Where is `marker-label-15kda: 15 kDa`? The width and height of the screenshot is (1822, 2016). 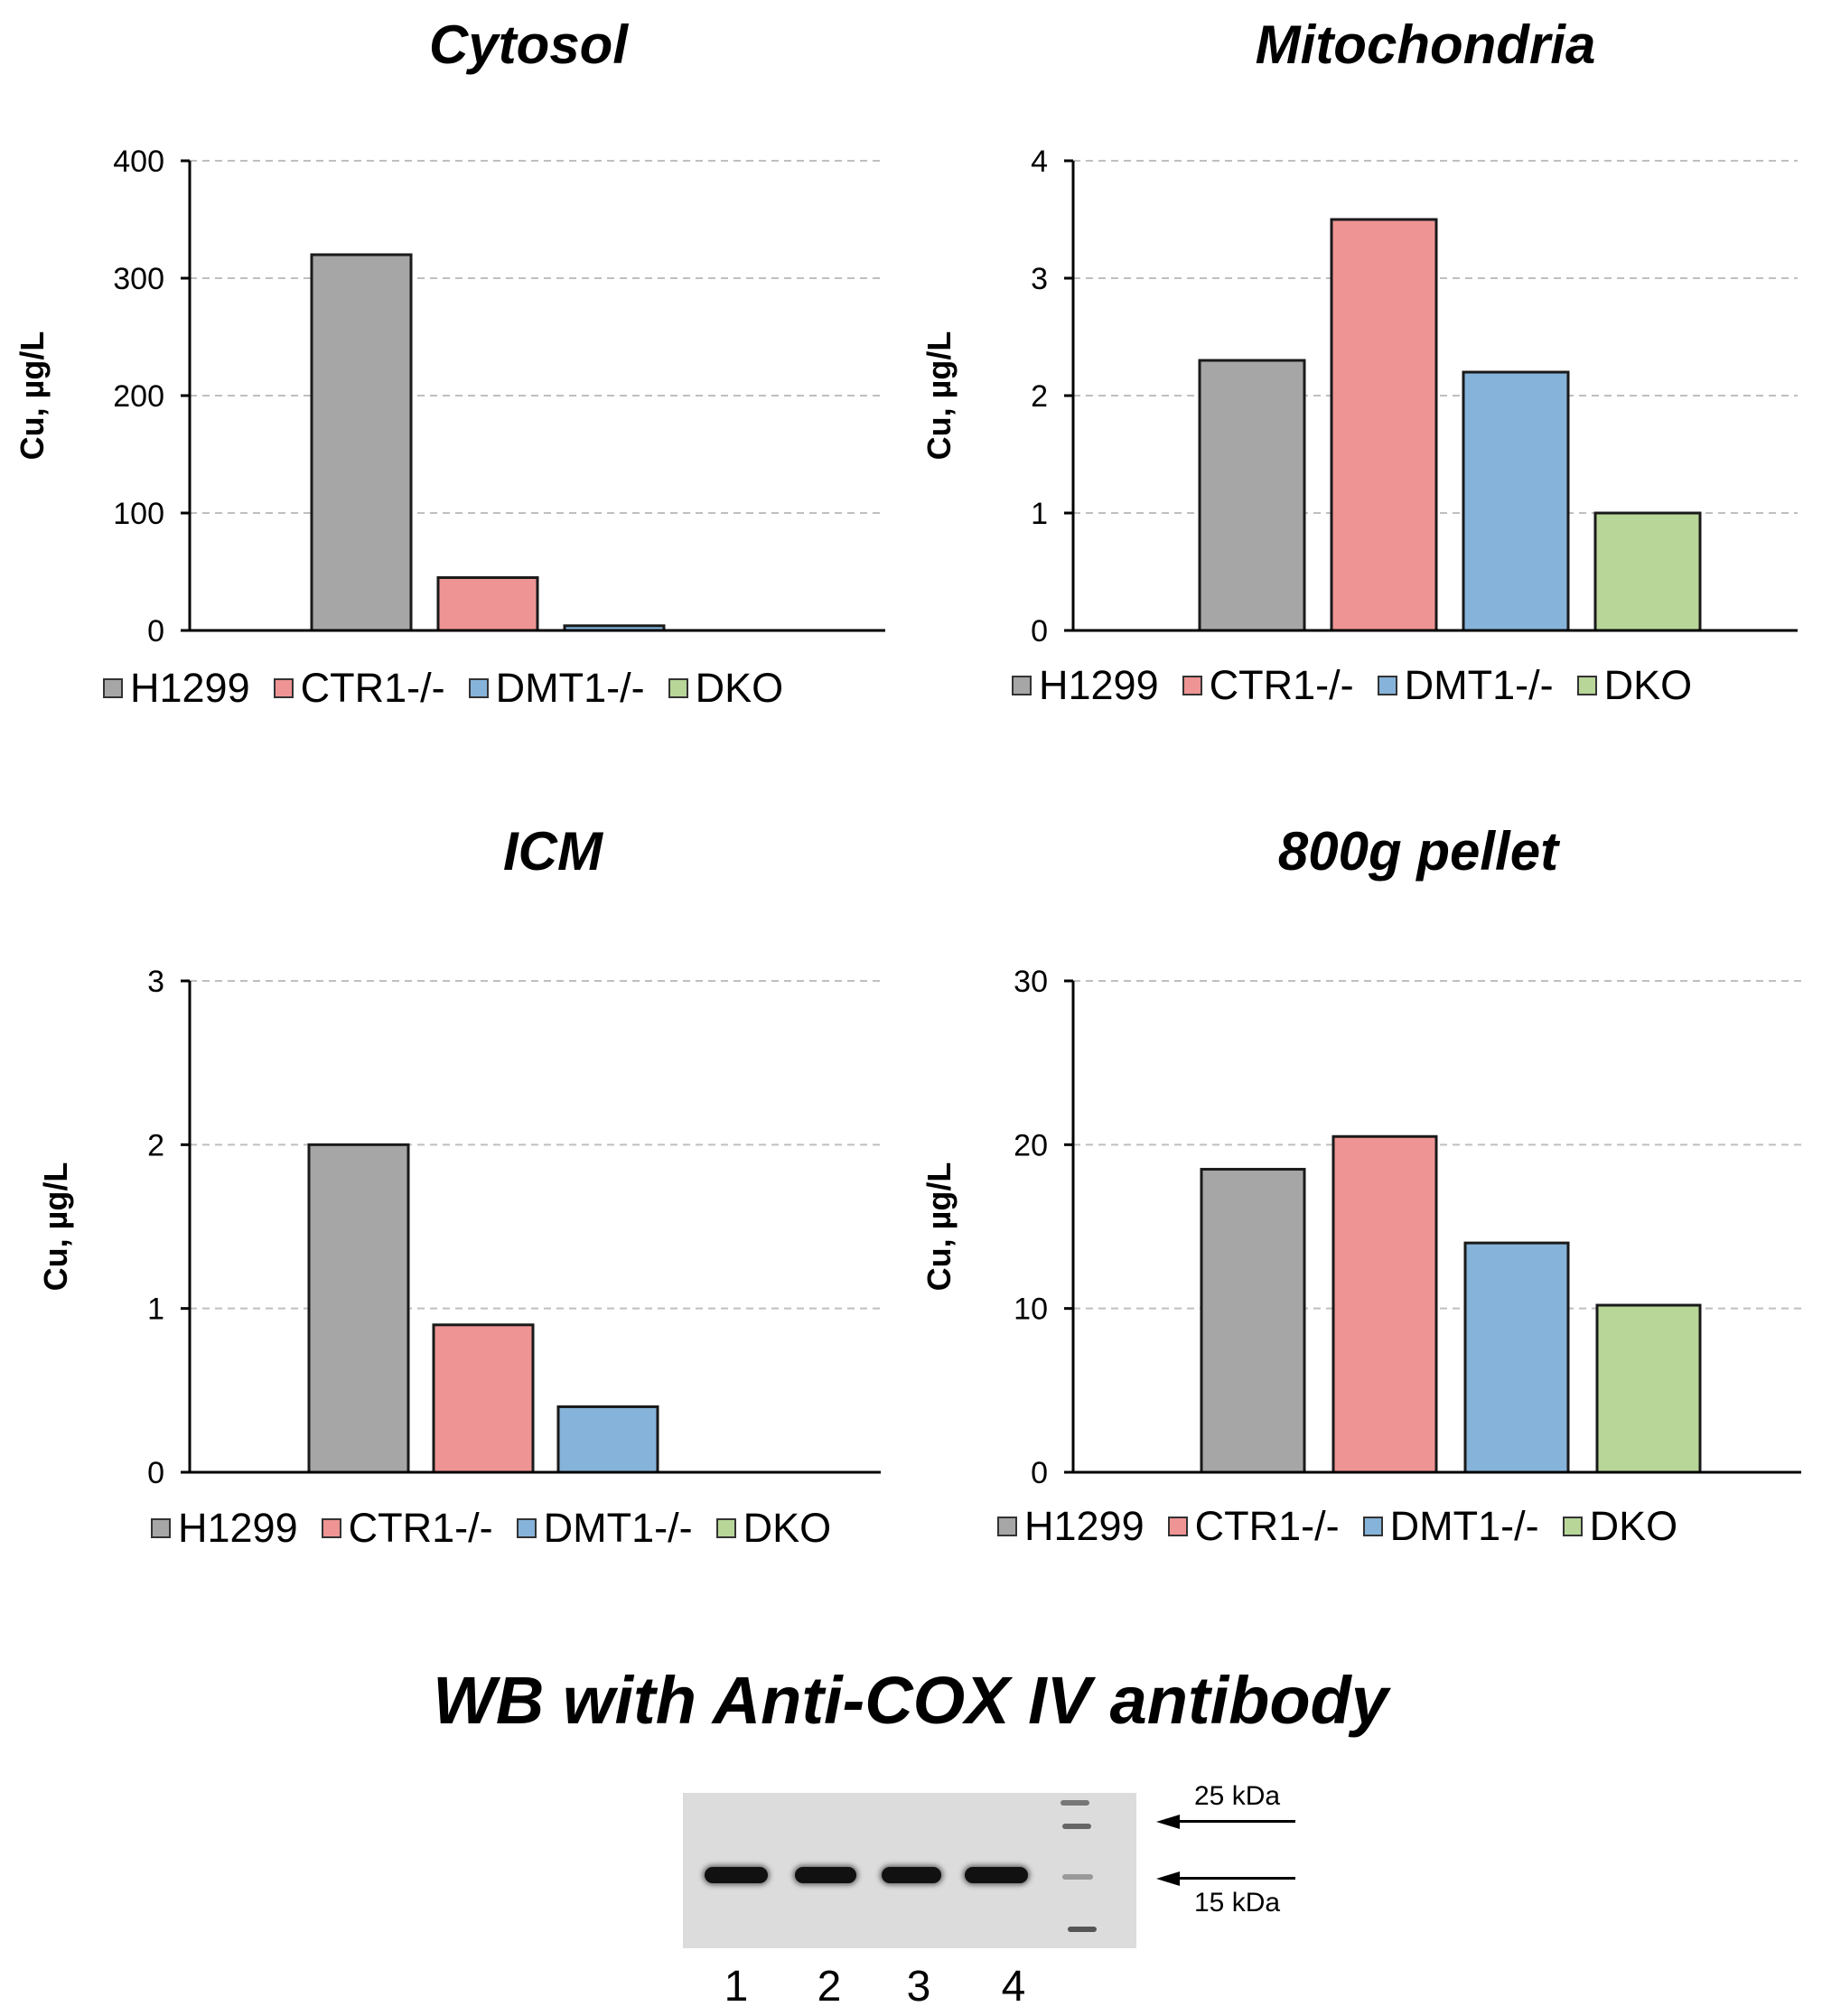
marker-label-15kda: 15 kDa is located at coordinates (1237, 1903).